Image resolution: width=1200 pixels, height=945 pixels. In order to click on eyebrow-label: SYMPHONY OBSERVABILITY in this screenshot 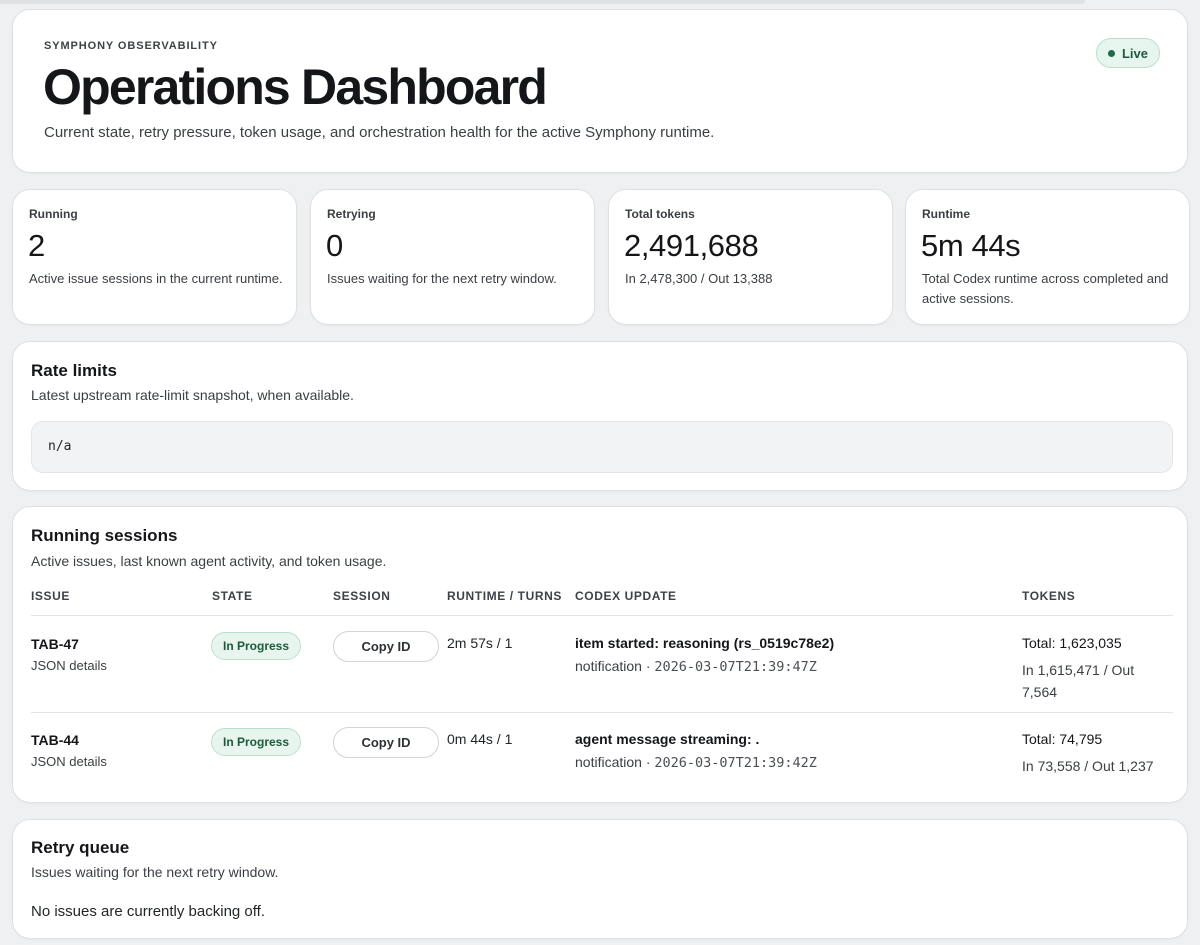, I will do `click(131, 46)`.